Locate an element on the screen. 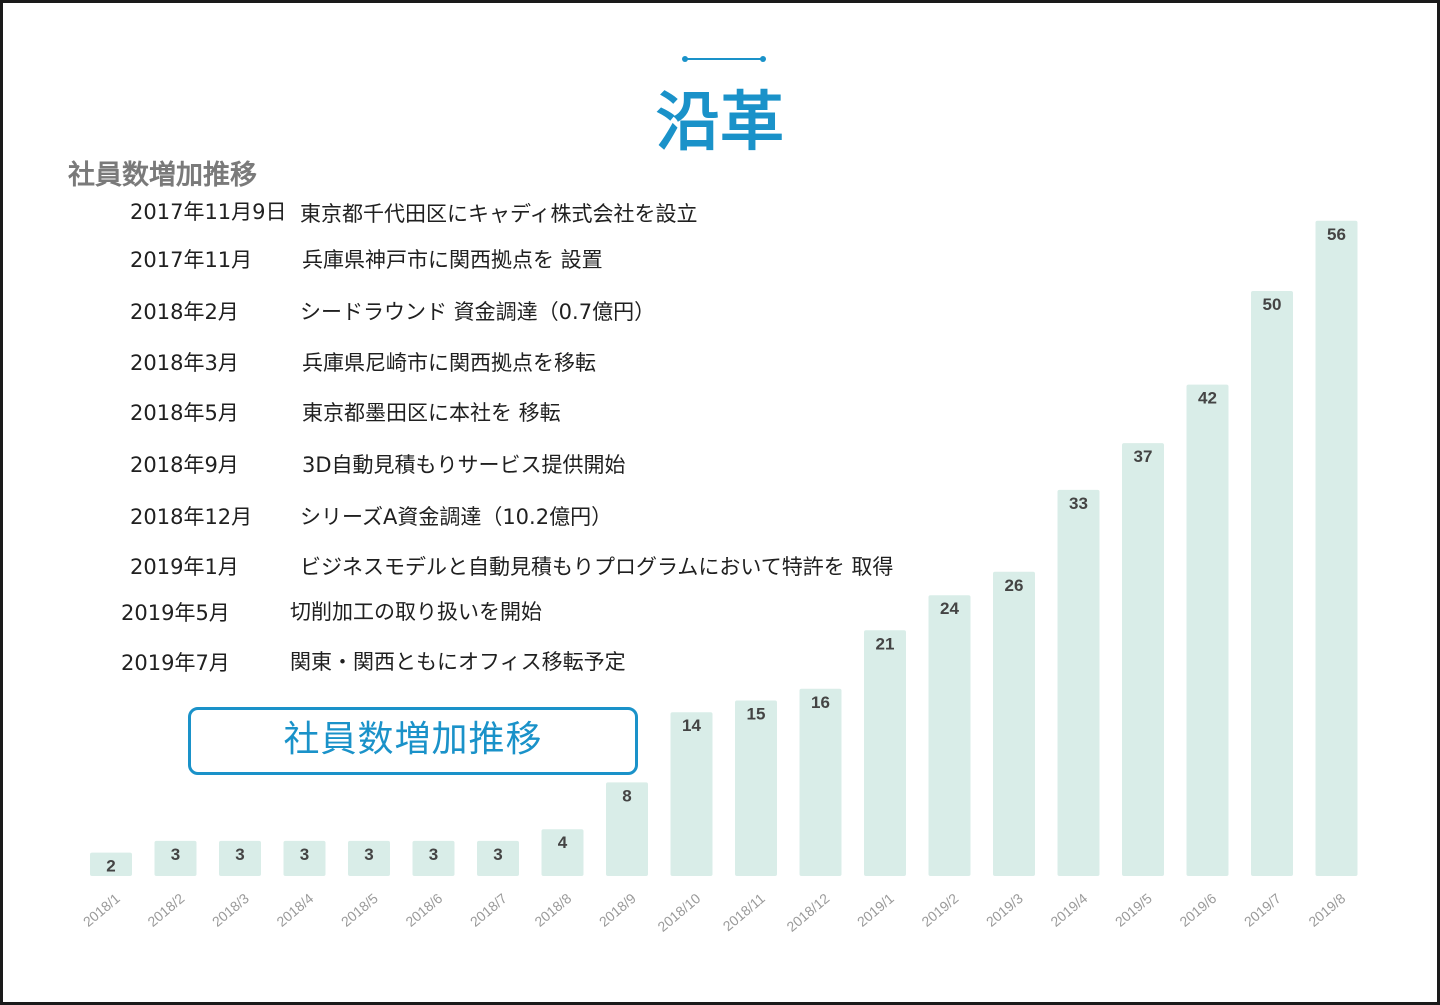 Image resolution: width=1440 pixels, height=1005 pixels. bar-2018/11 is located at coordinates (756, 788).